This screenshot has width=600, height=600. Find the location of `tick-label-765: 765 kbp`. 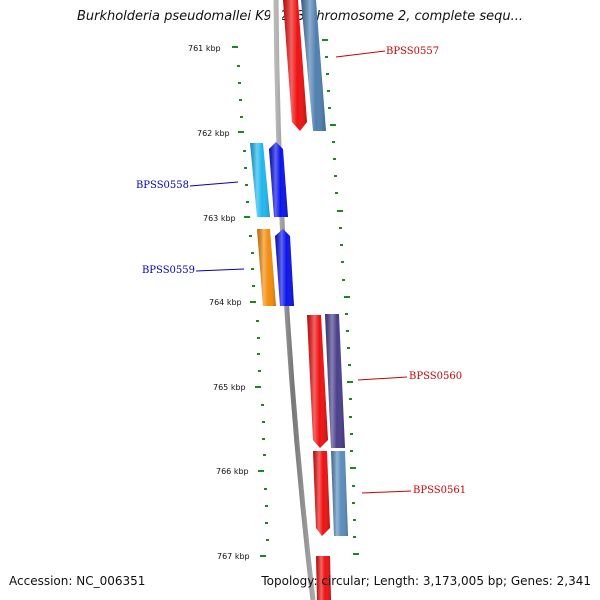

tick-label-765: 765 kbp is located at coordinates (229, 387).